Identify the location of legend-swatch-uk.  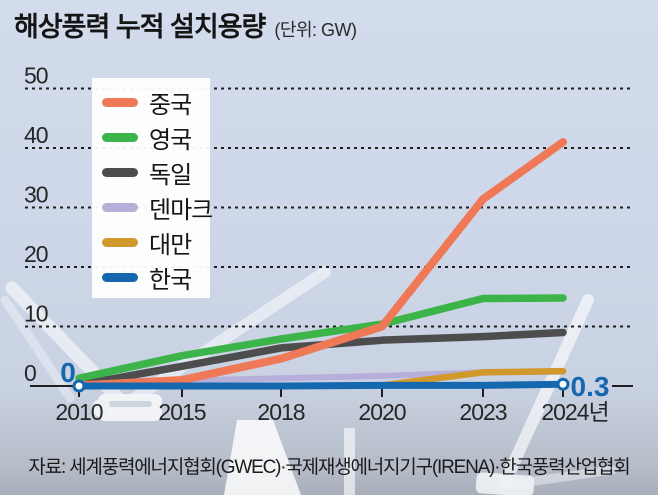
(120, 137).